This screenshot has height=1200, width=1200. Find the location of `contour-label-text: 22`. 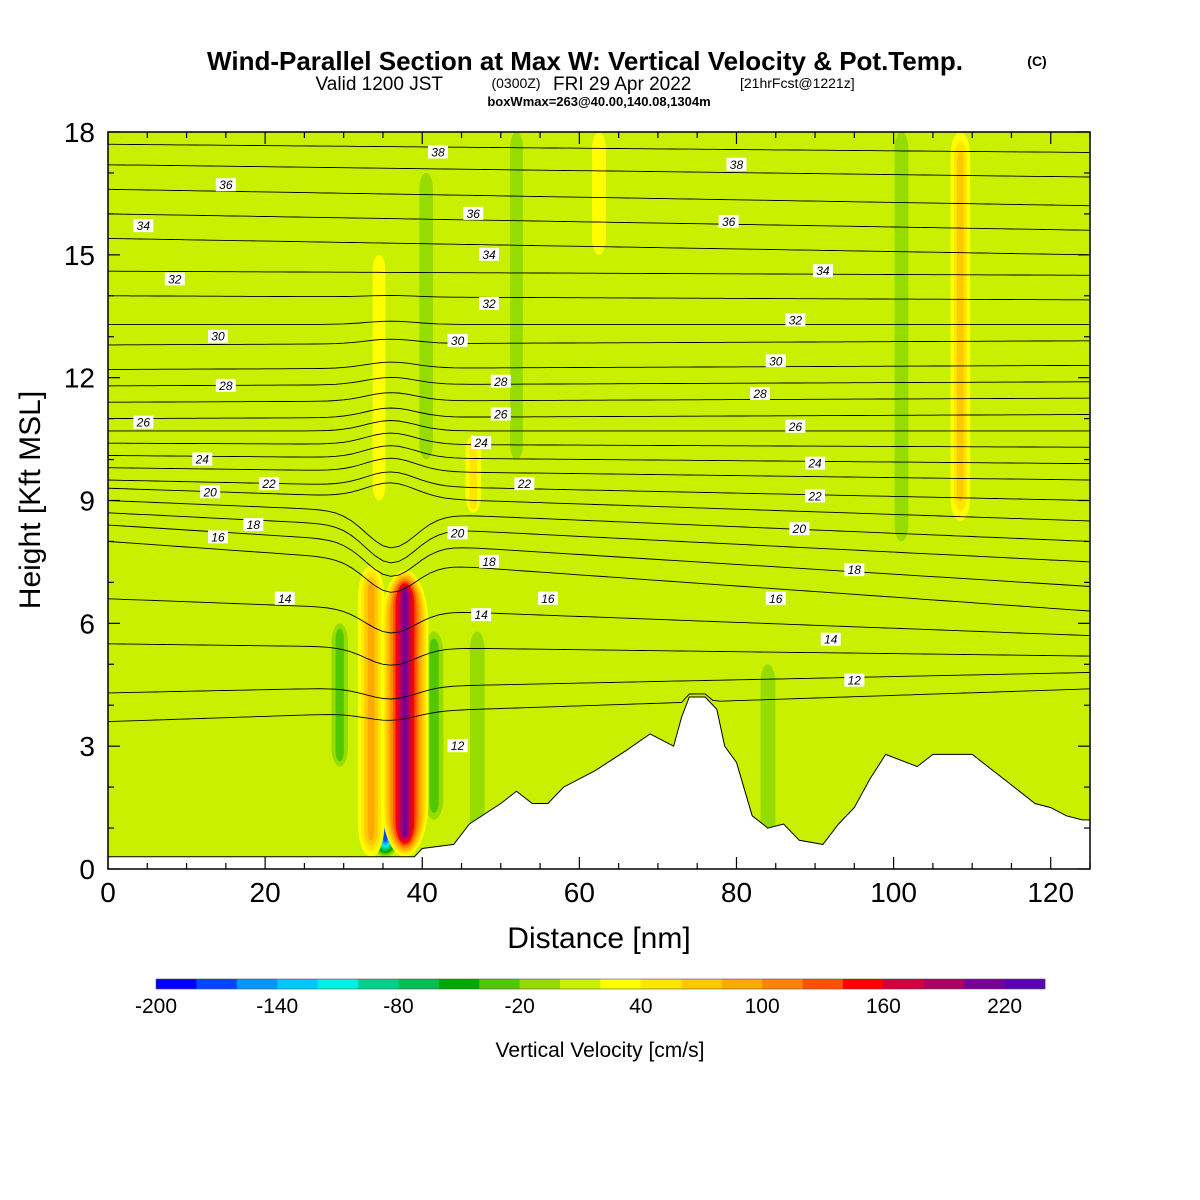

contour-label-text: 22 is located at coordinates (524, 484).